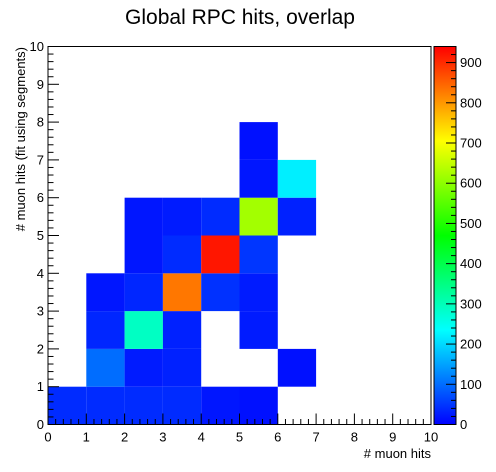 This screenshot has height=472, width=496. What do you see at coordinates (354, 437) in the screenshot?
I see `x-tick-label: 8` at bounding box center [354, 437].